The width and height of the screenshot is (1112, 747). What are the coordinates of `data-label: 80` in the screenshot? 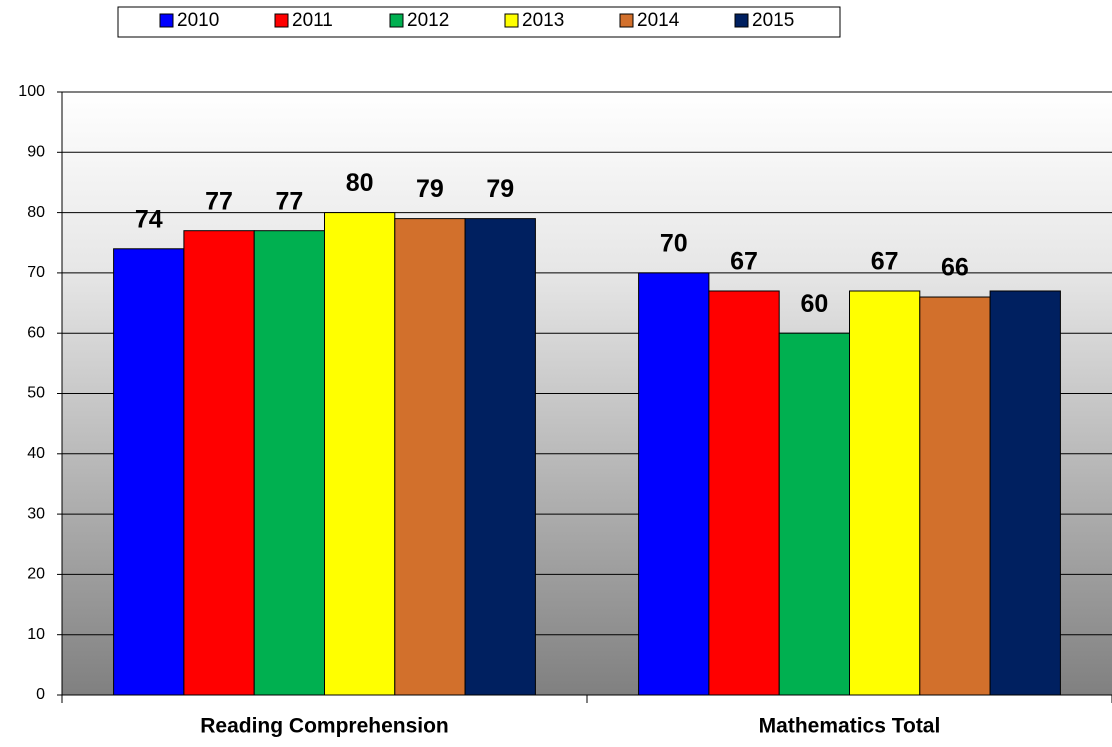 It's located at (360, 183).